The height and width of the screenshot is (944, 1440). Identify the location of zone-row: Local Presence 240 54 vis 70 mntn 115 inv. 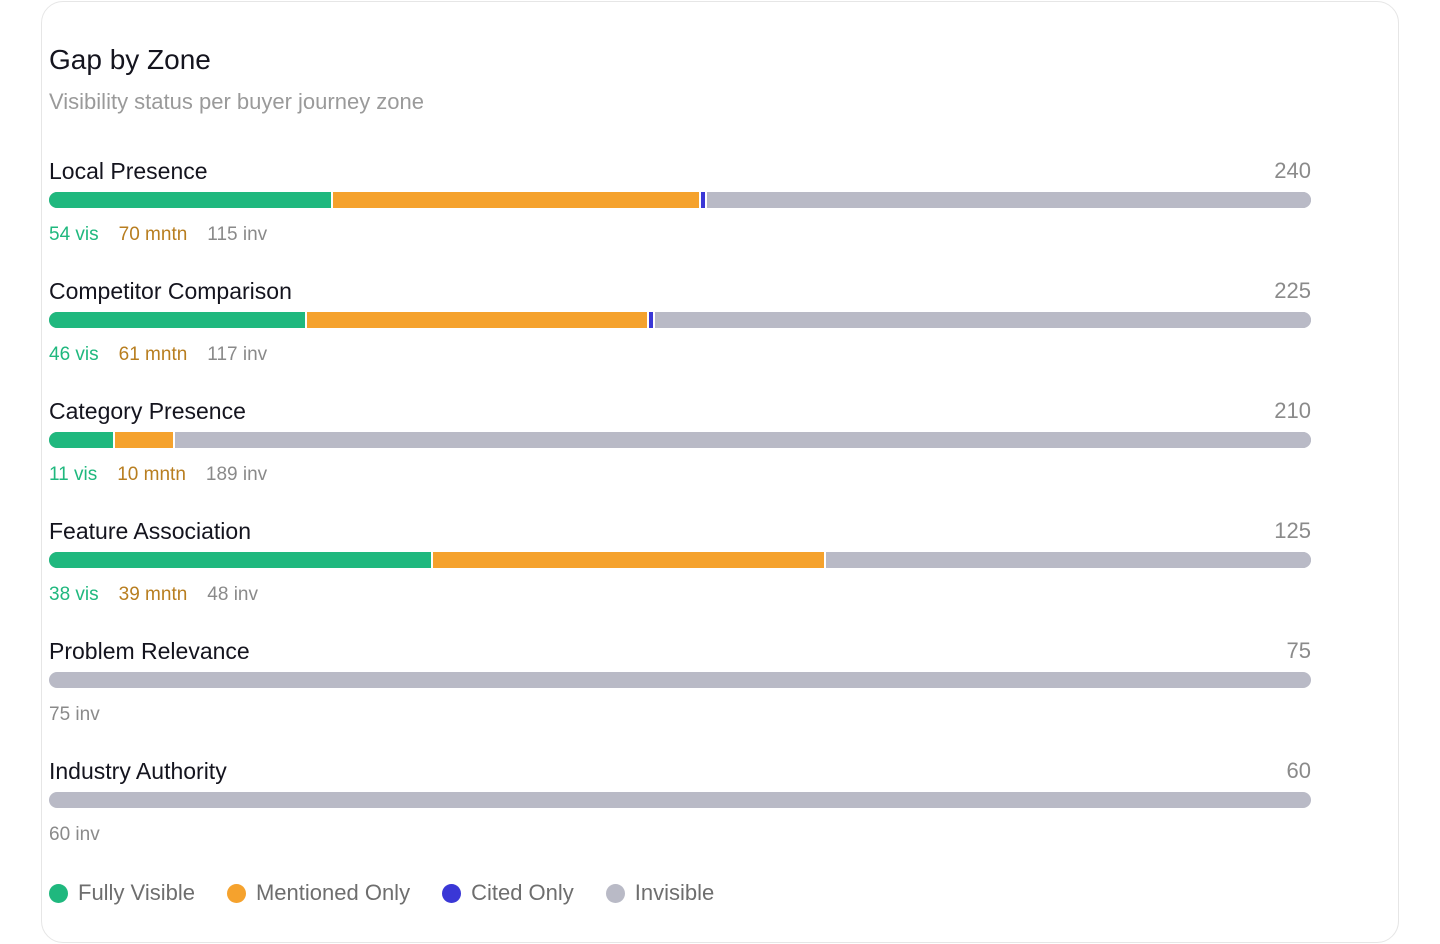
(680, 208).